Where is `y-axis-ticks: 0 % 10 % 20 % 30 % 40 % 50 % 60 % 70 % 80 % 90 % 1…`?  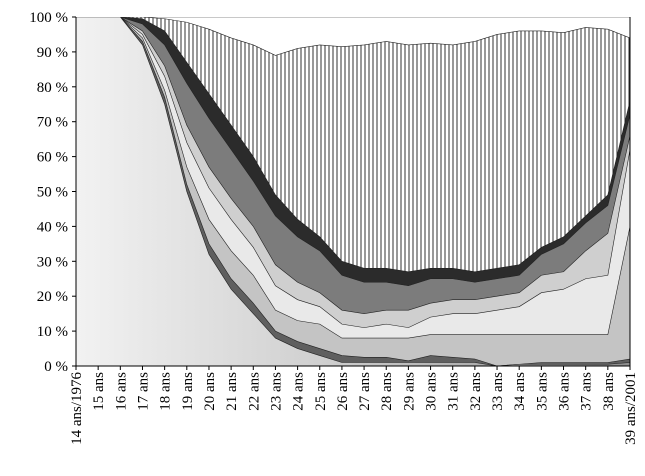
y-axis-ticks: 0 % 10 % 20 % 30 % 40 % 50 % 60 % 70 % 80 % 90 % 1… is located at coordinates (52, 192).